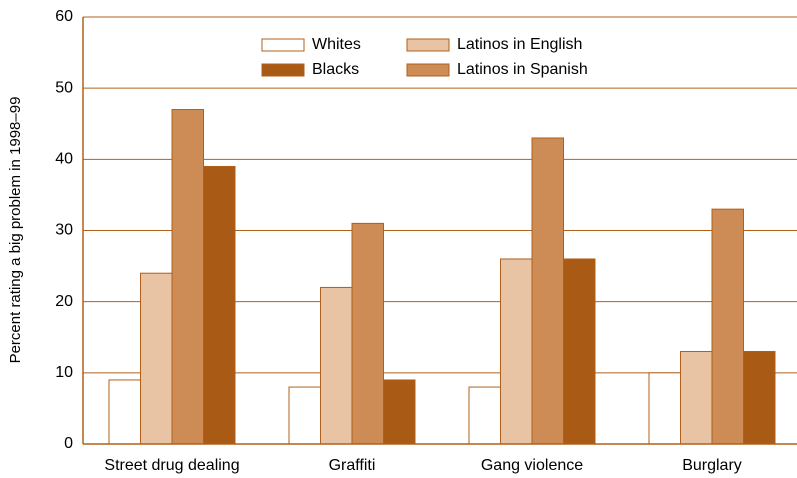 This screenshot has height=478, width=797. Describe the element at coordinates (519, 44) in the screenshot. I see `legend-label: Latinos in English` at that location.